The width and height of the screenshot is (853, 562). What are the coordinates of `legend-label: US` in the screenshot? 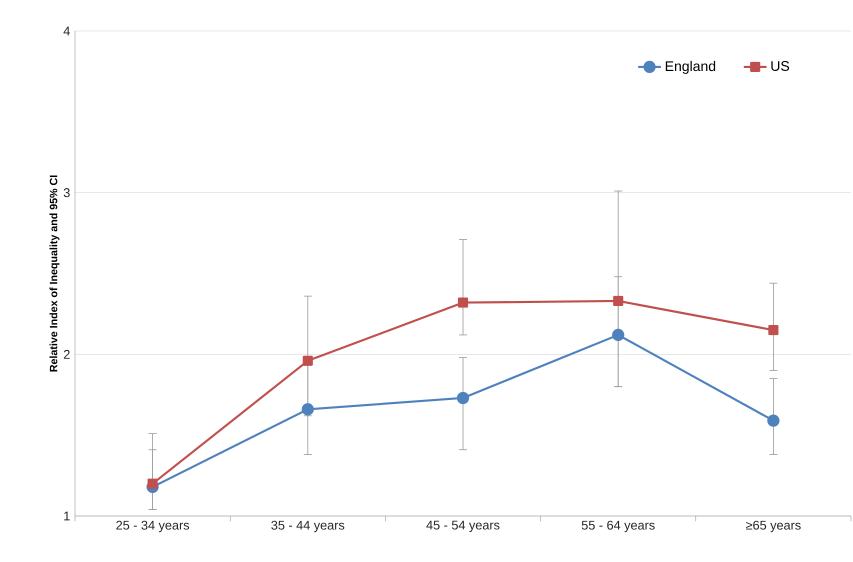 It's located at (780, 66).